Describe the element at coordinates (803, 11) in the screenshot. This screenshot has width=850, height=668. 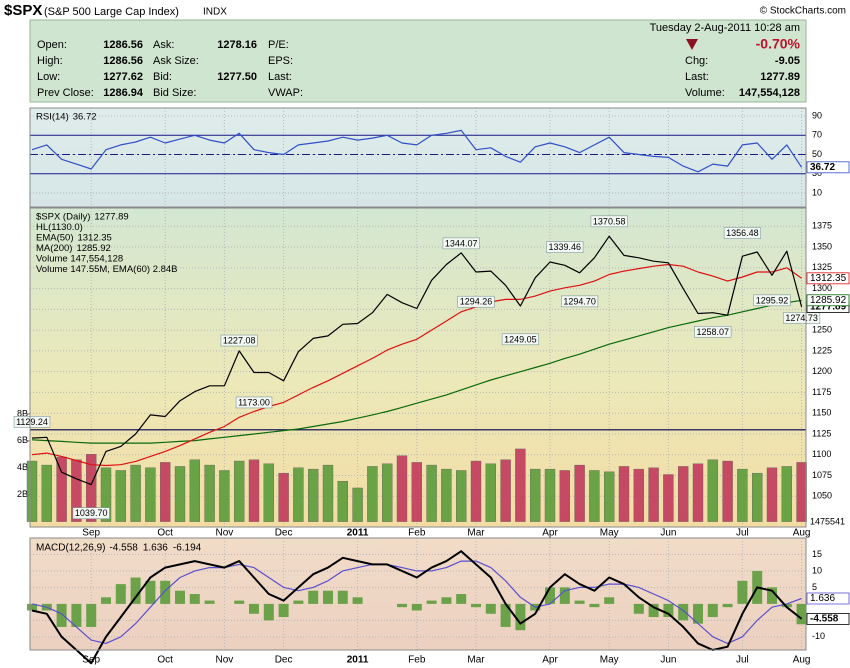
I see `credit: © StockCharts.com` at that location.